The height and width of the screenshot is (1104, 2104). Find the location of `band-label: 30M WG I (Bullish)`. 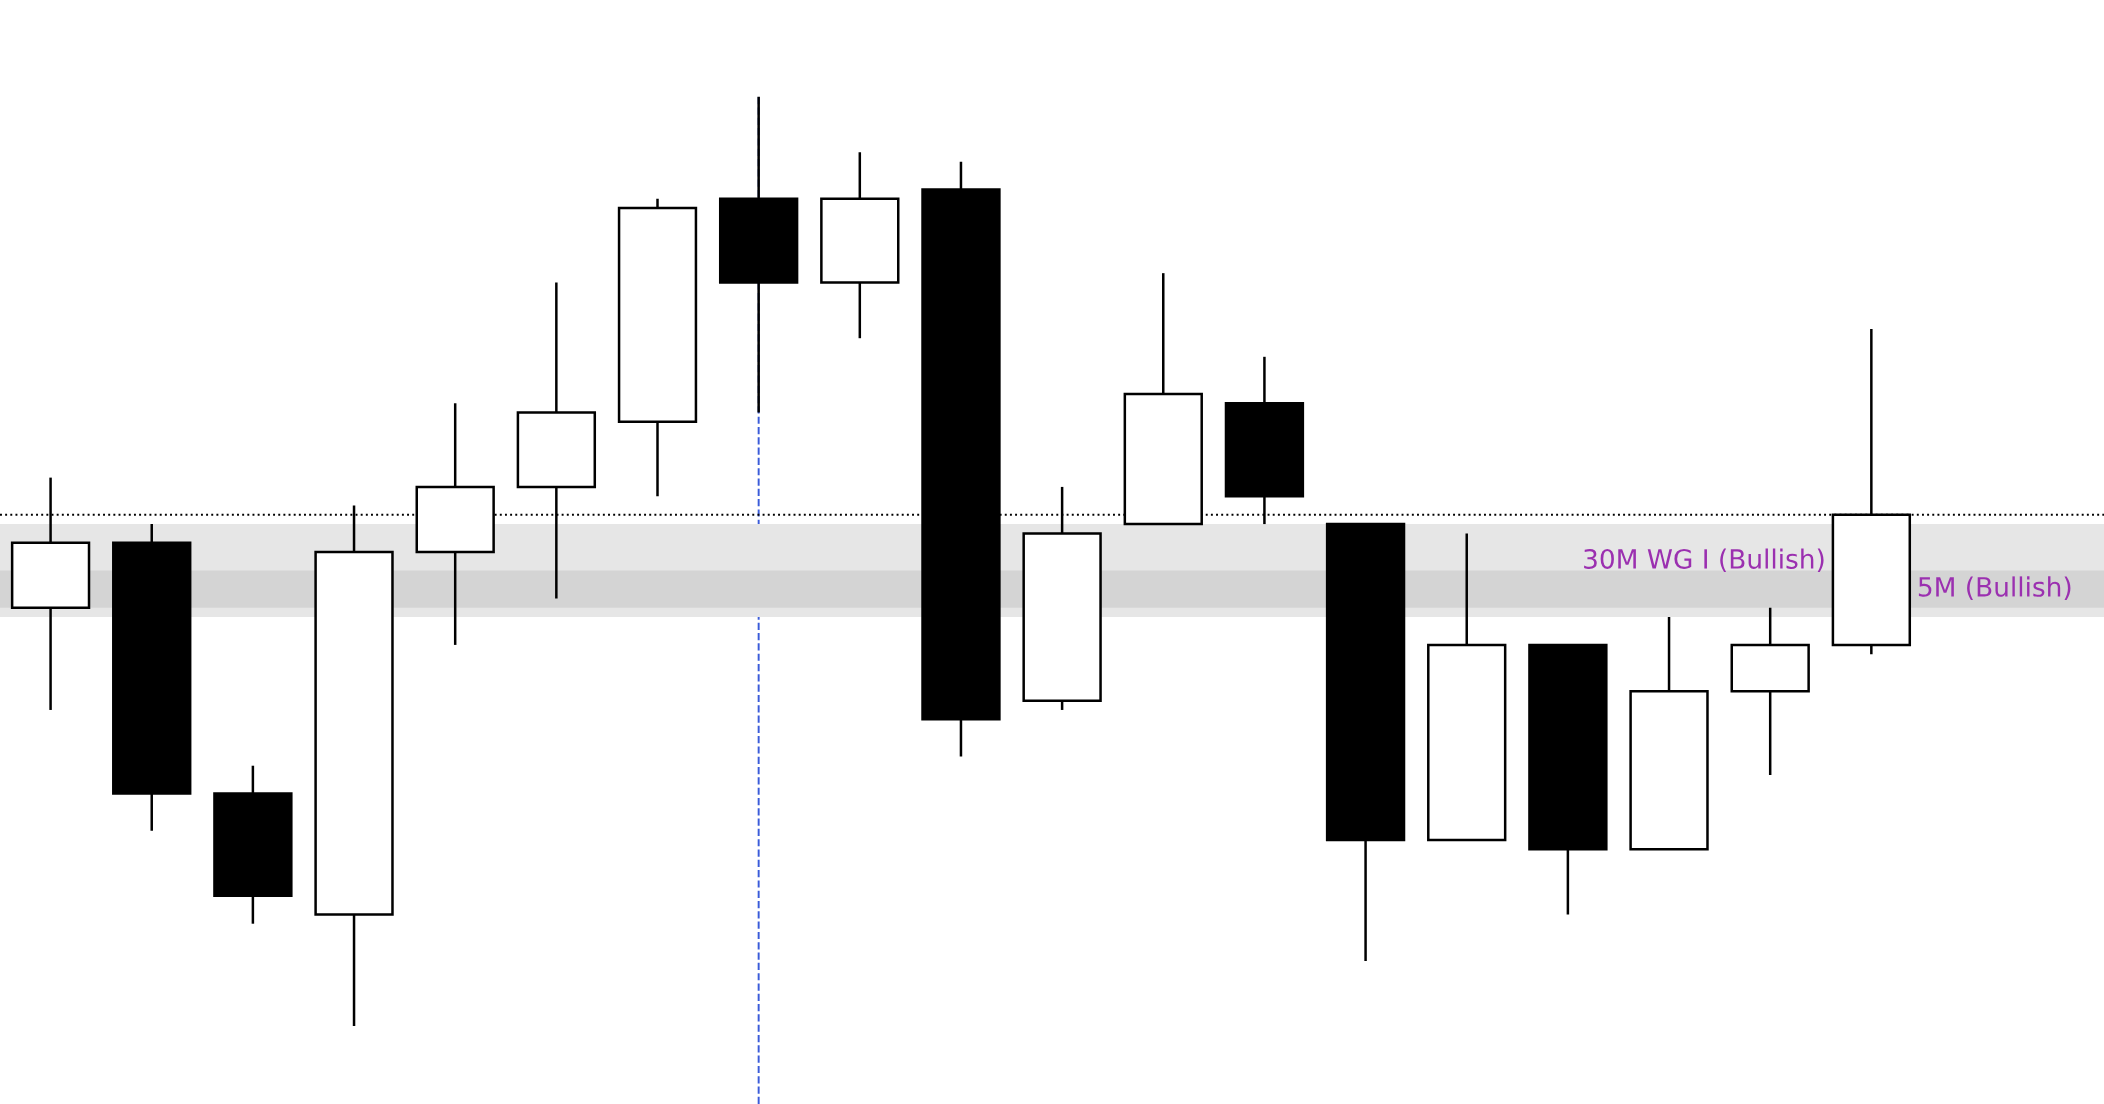

band-label: 30M WG I (Bullish) is located at coordinates (1704, 560).